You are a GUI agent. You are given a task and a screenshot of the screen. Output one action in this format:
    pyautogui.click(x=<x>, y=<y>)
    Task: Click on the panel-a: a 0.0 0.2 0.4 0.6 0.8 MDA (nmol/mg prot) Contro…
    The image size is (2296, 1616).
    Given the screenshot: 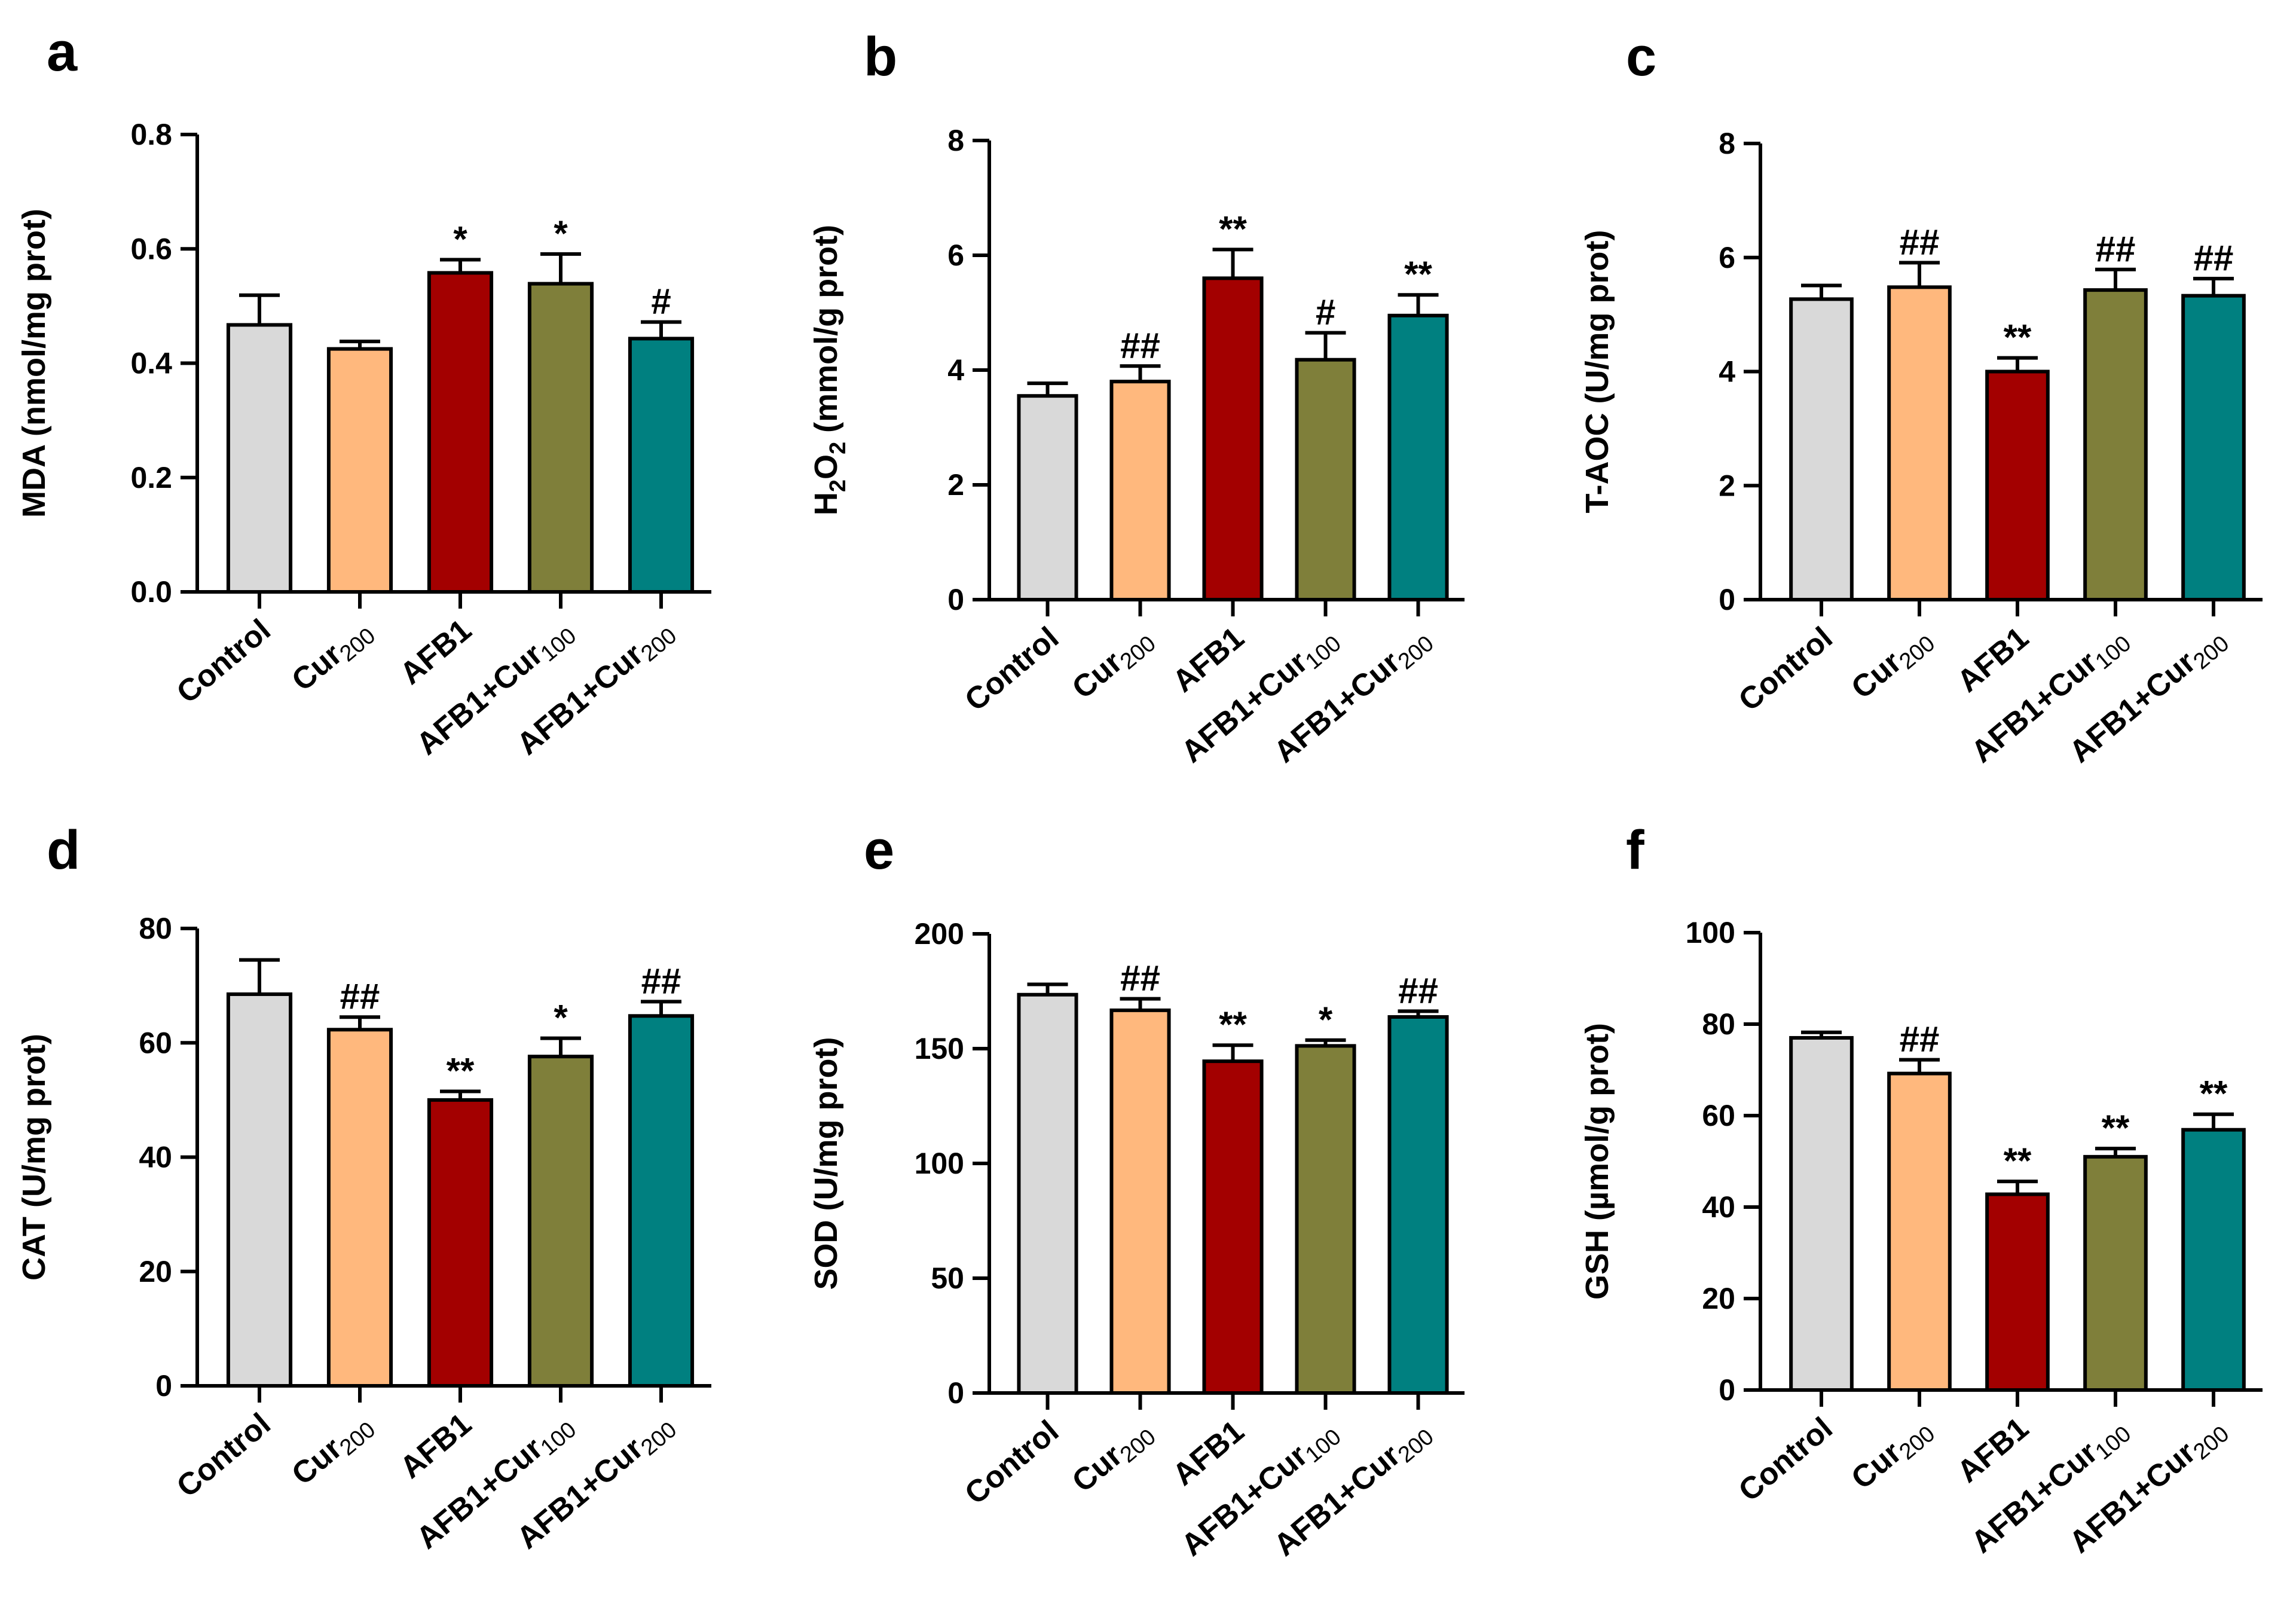 What is the action you would take?
    pyautogui.click(x=364, y=393)
    